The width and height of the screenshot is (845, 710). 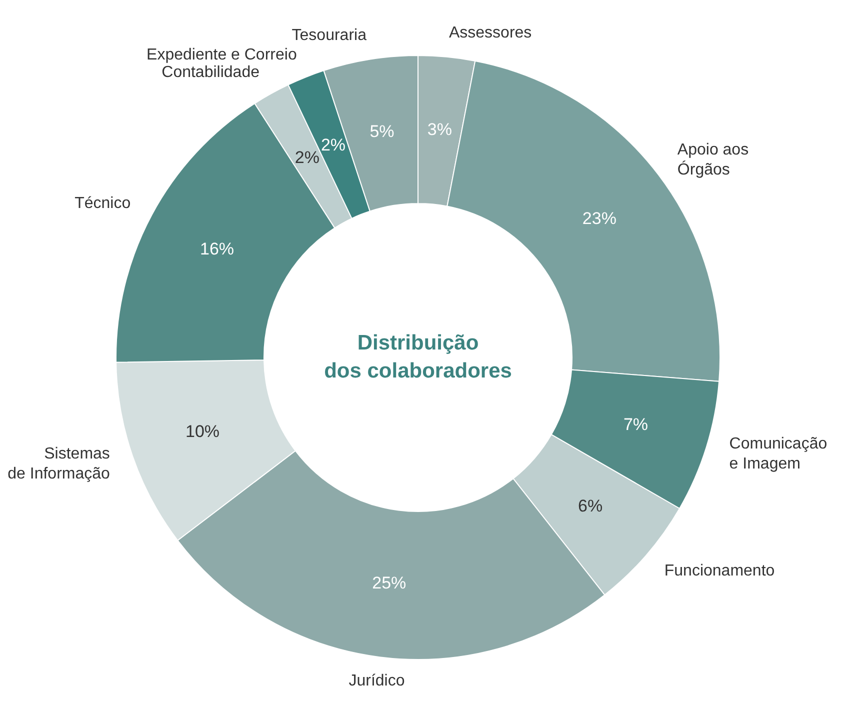 I want to click on slice-label: Tesouraria, so click(x=329, y=35).